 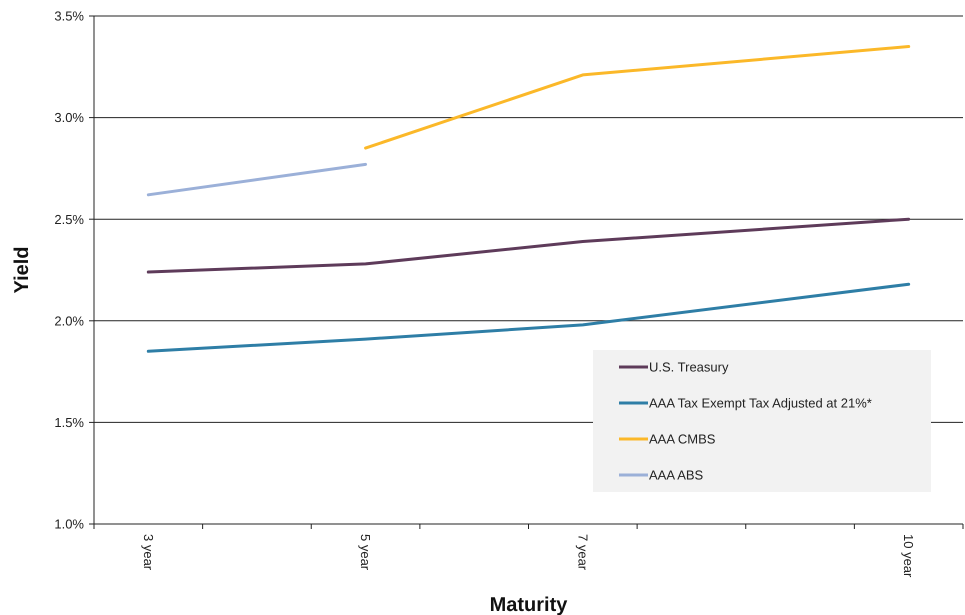 What do you see at coordinates (676, 475) in the screenshot?
I see `legend-label: AAA ABS` at bounding box center [676, 475].